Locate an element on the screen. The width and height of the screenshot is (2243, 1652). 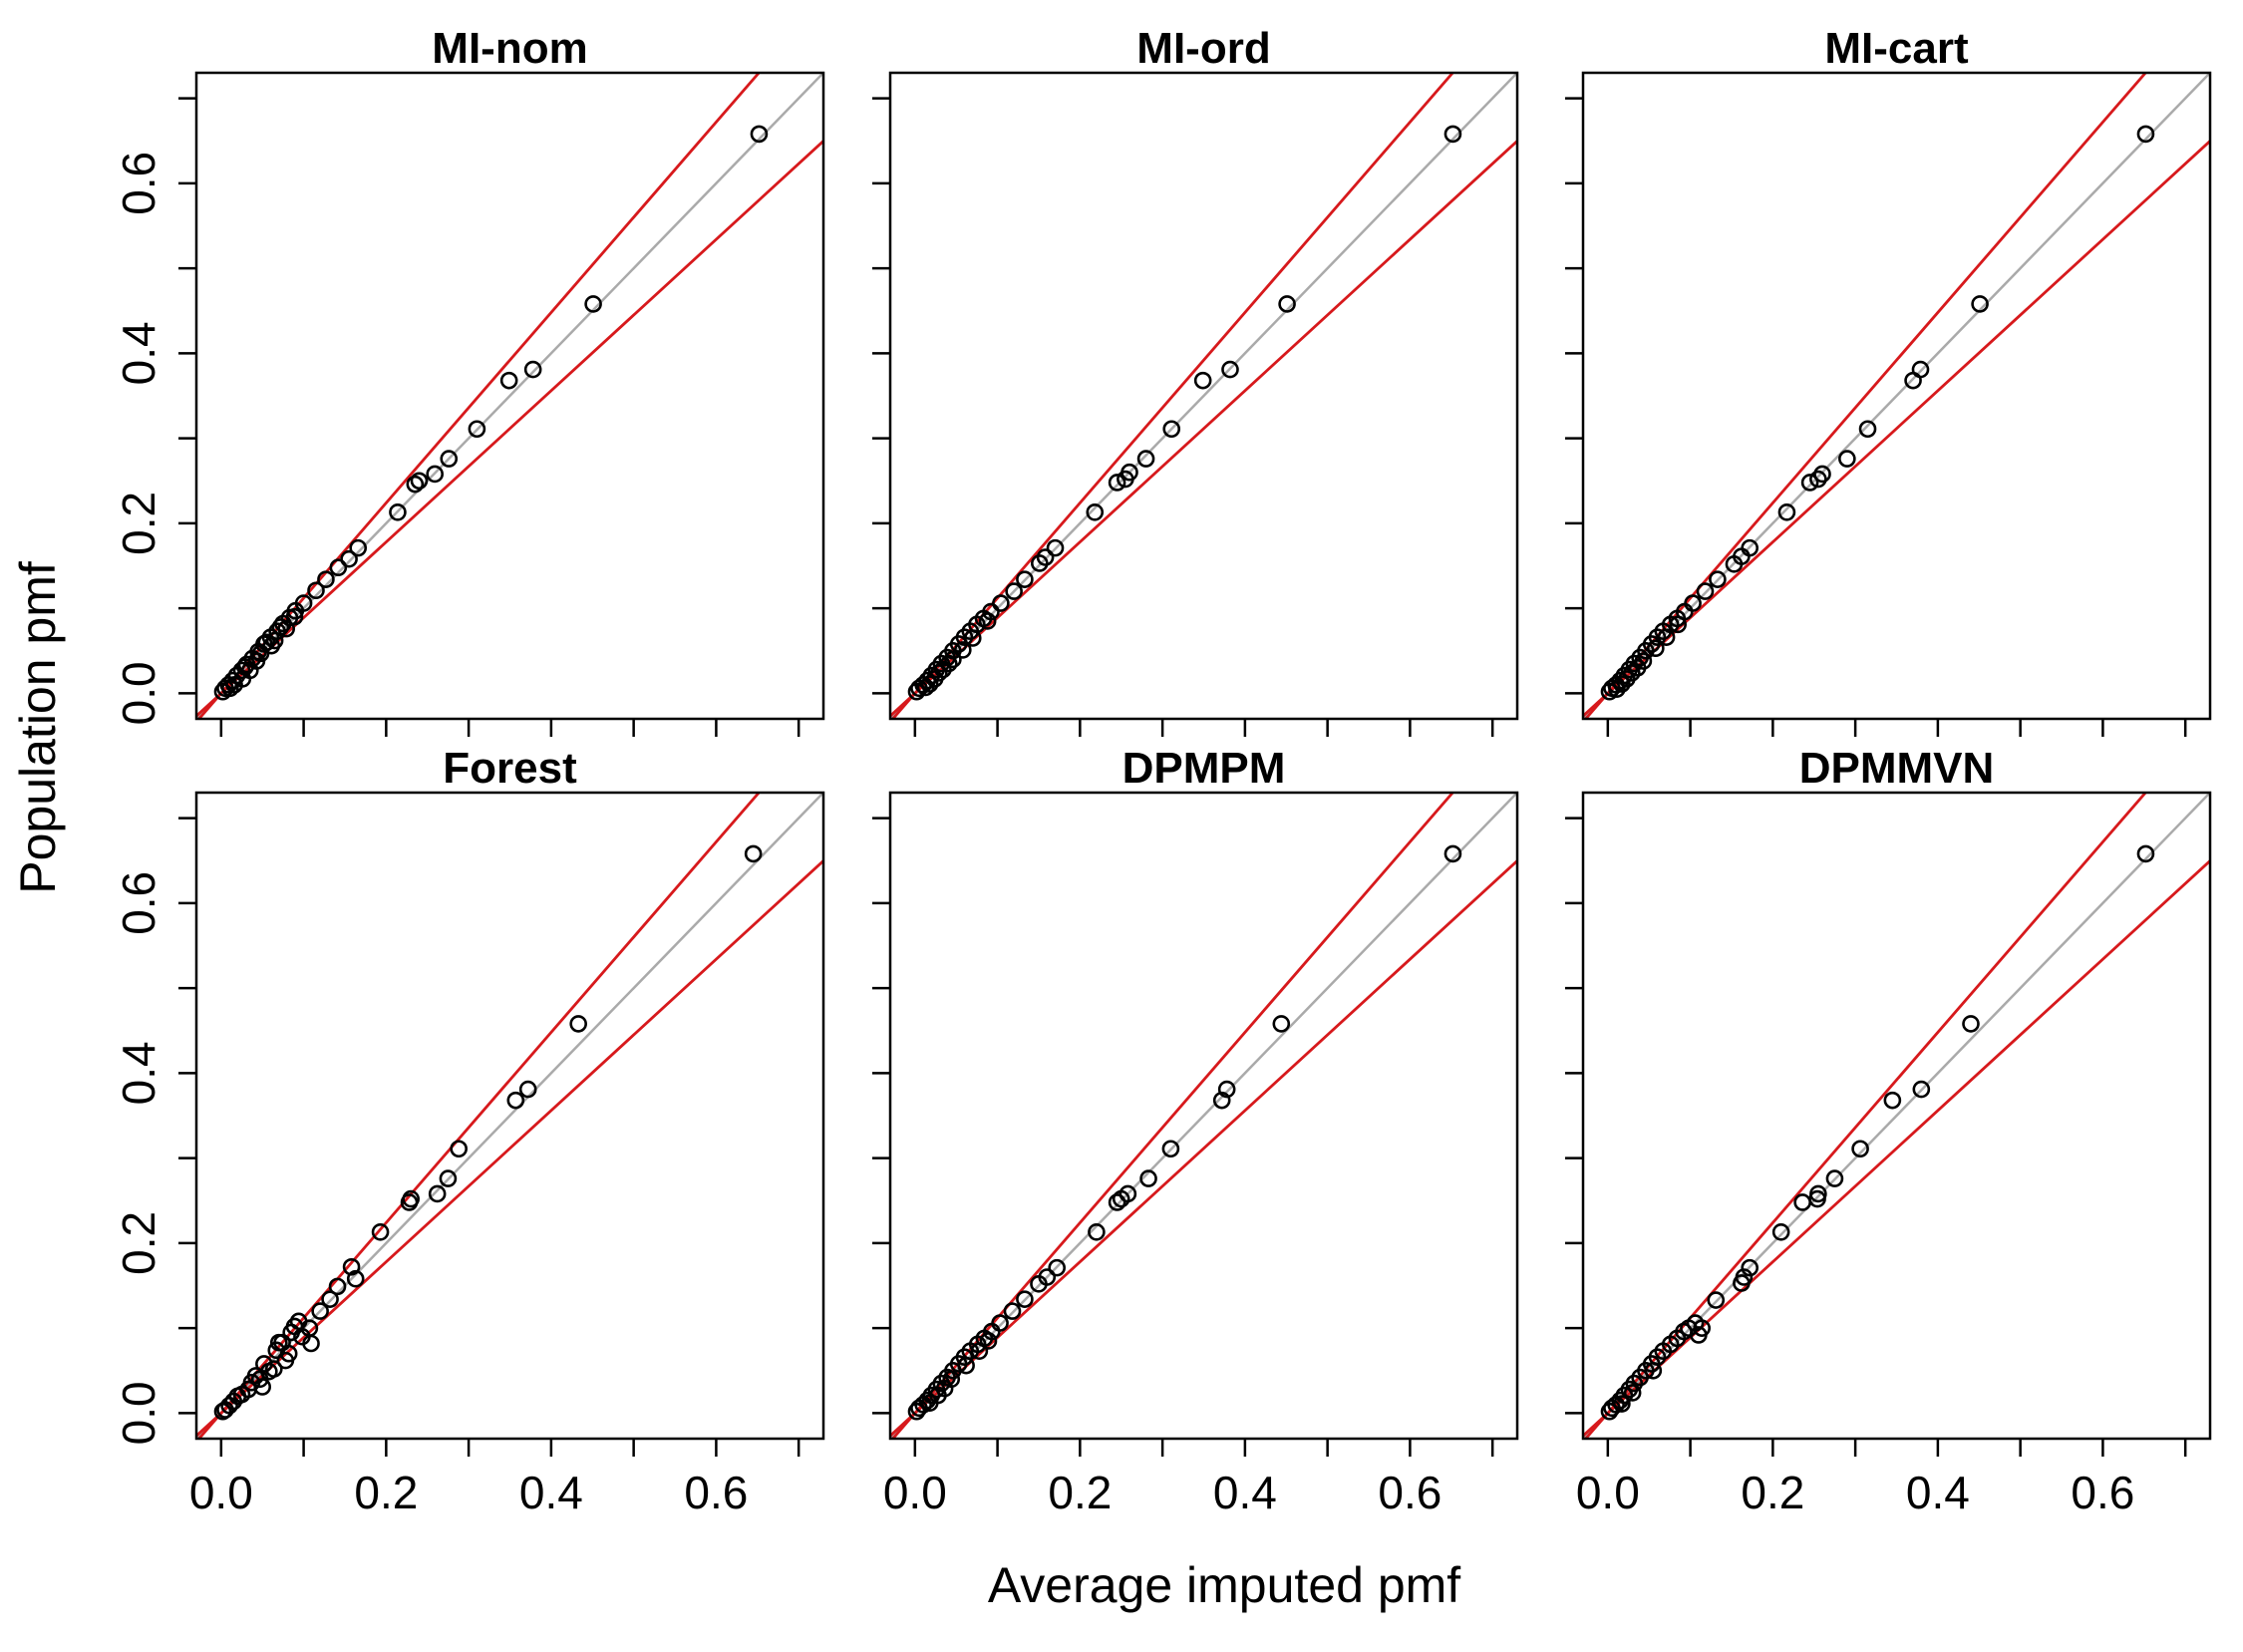
y-tick-label: 0.4 is located at coordinates (138, 353).